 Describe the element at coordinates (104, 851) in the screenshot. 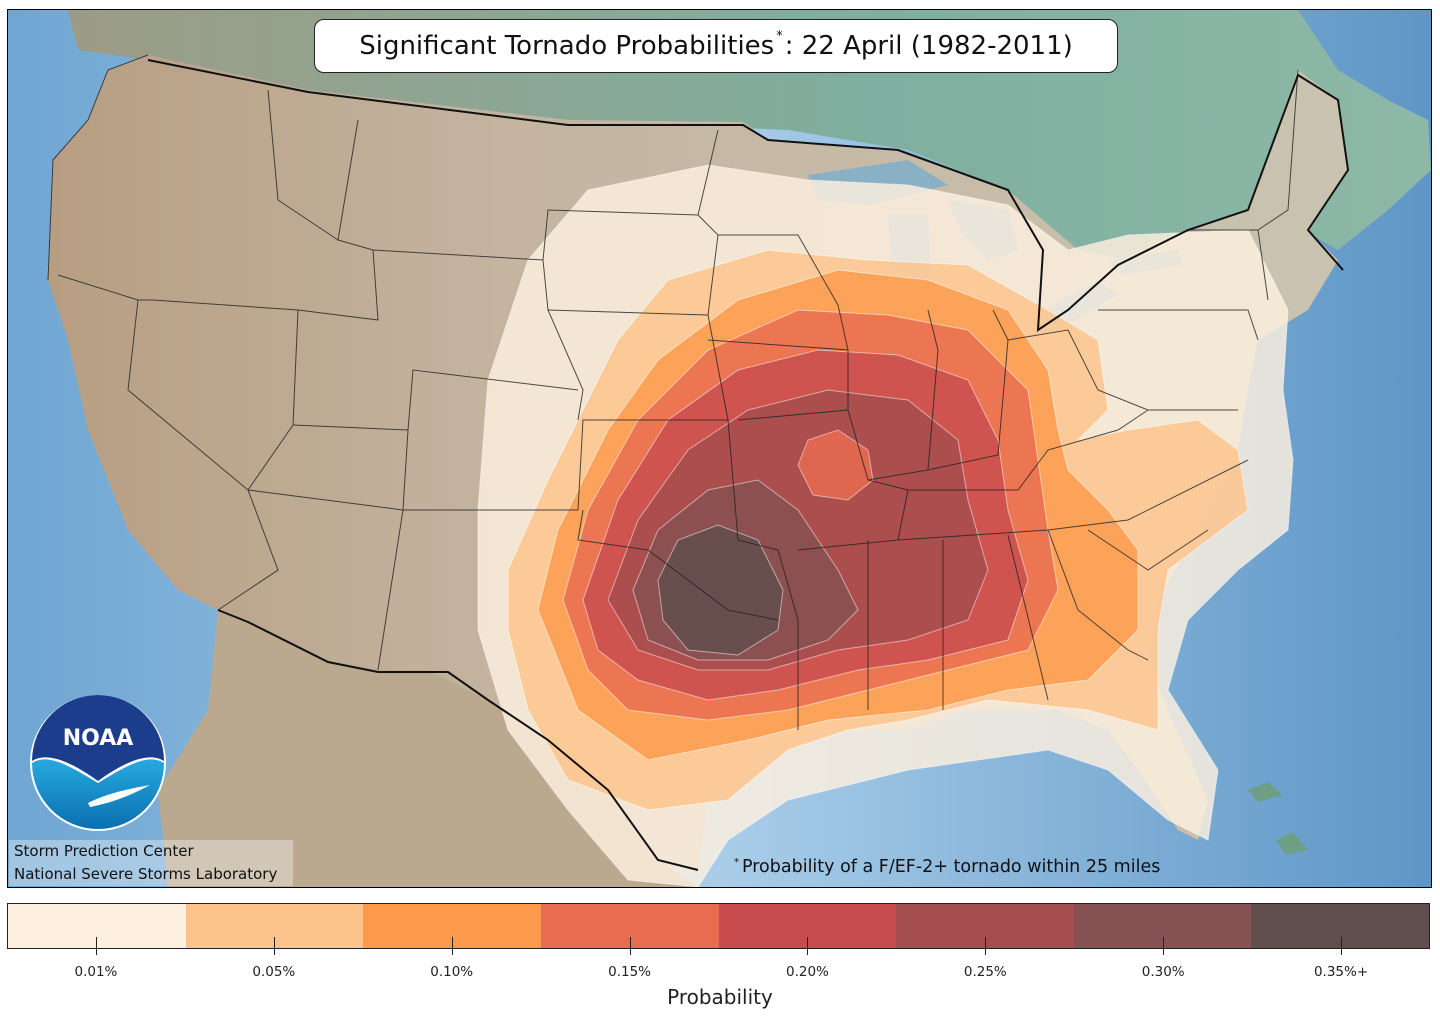

I see `credit-line-1: Storm Prediction Center` at that location.